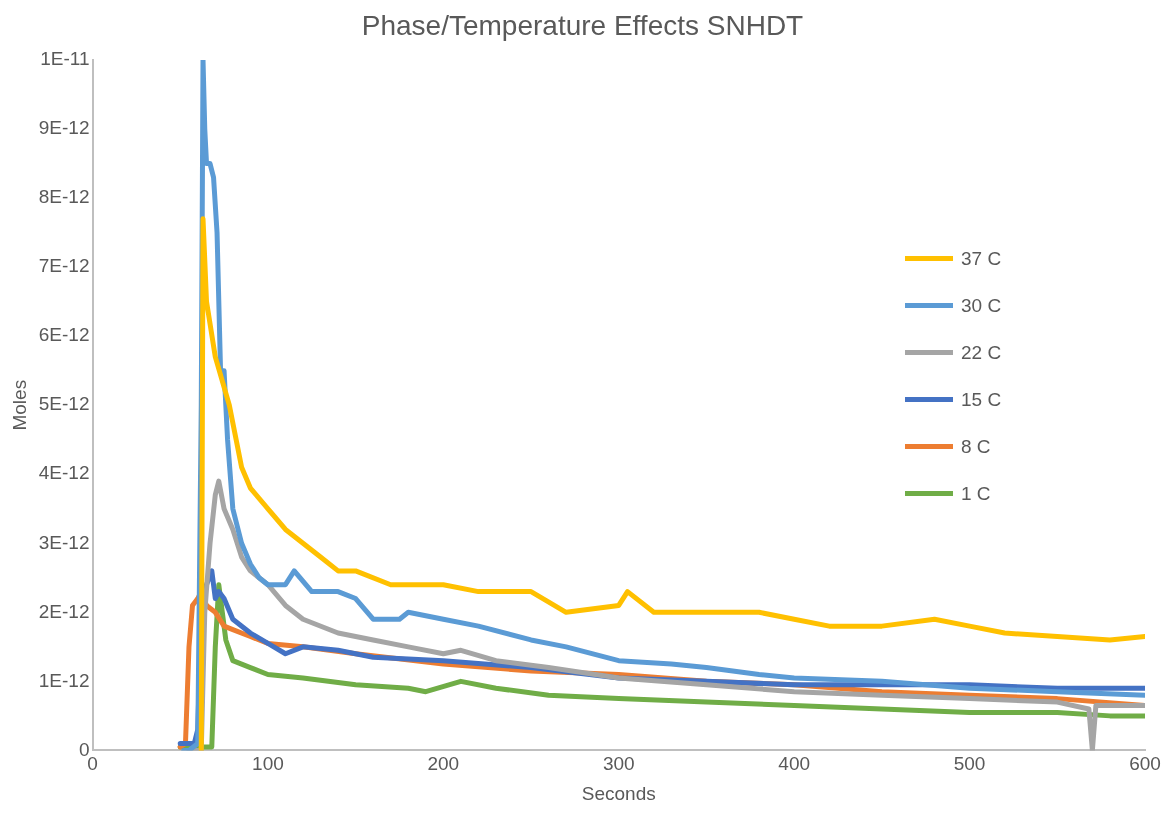 This screenshot has width=1165, height=815. Describe the element at coordinates (618, 764) in the screenshot. I see `x-tick-label: 300` at that location.